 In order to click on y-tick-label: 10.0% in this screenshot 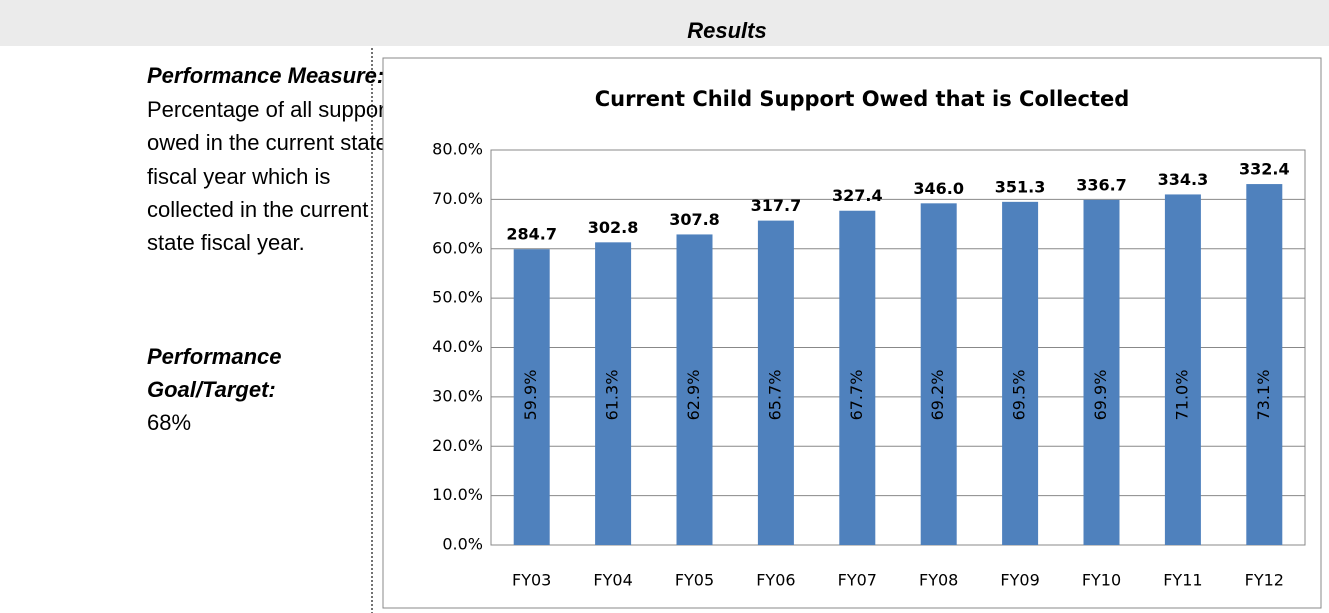, I will do `click(457, 494)`.